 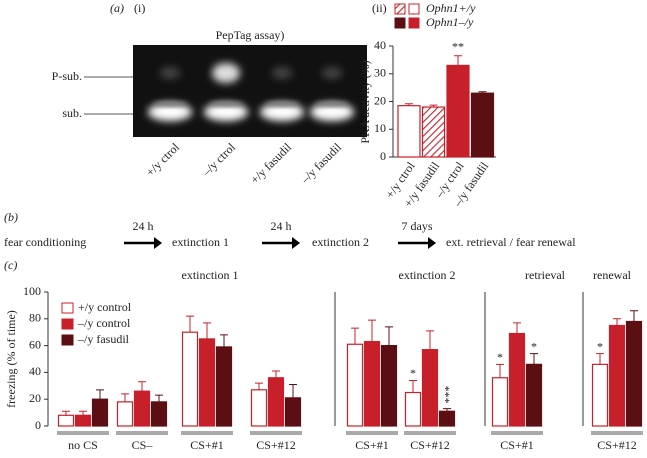 I want to click on lane-label: –/y ctrol, so click(x=219, y=160).